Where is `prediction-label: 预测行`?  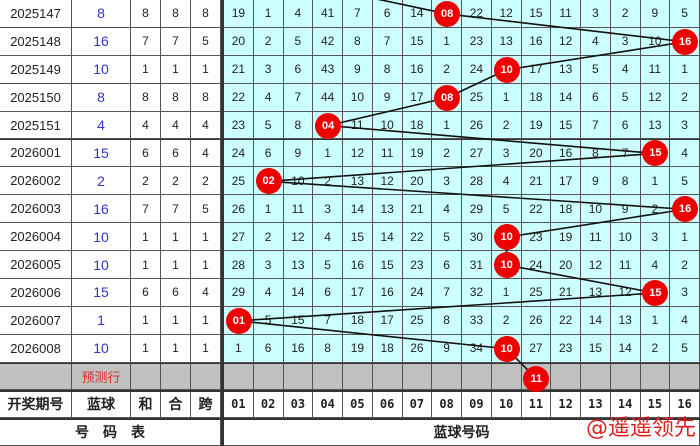
prediction-label: 预测行 is located at coordinates (101, 376).